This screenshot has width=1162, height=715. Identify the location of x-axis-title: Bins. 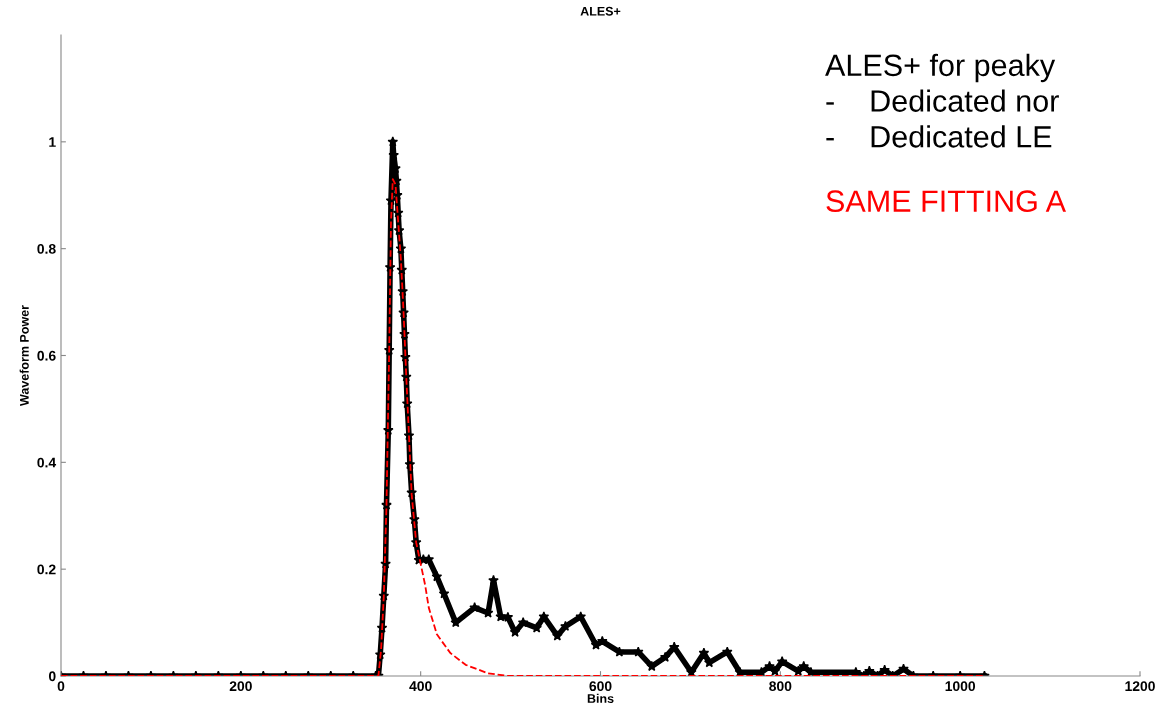
(600, 698).